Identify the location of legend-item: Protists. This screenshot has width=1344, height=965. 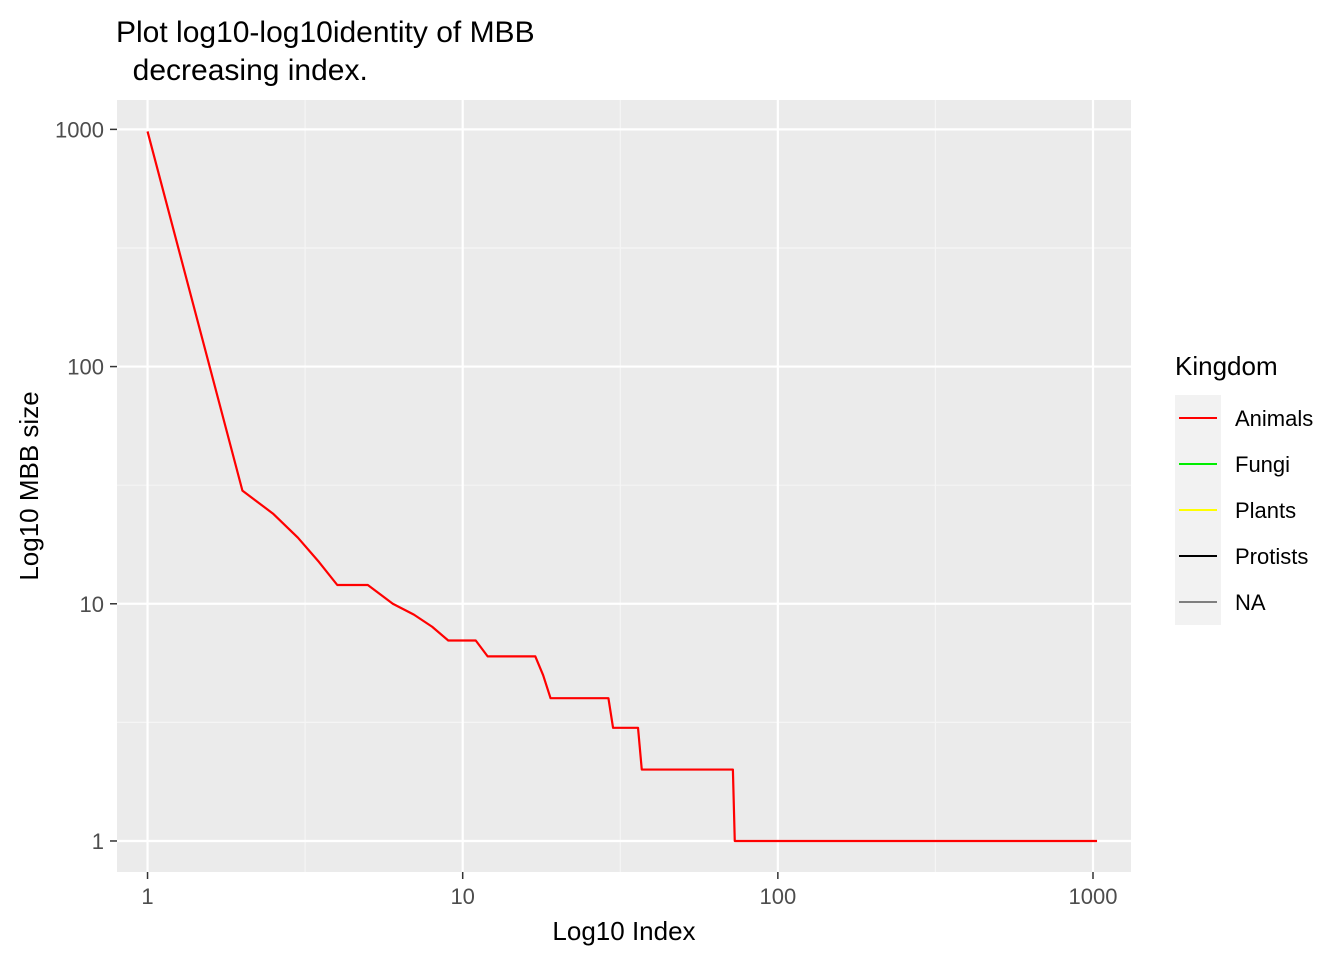
(1241, 556).